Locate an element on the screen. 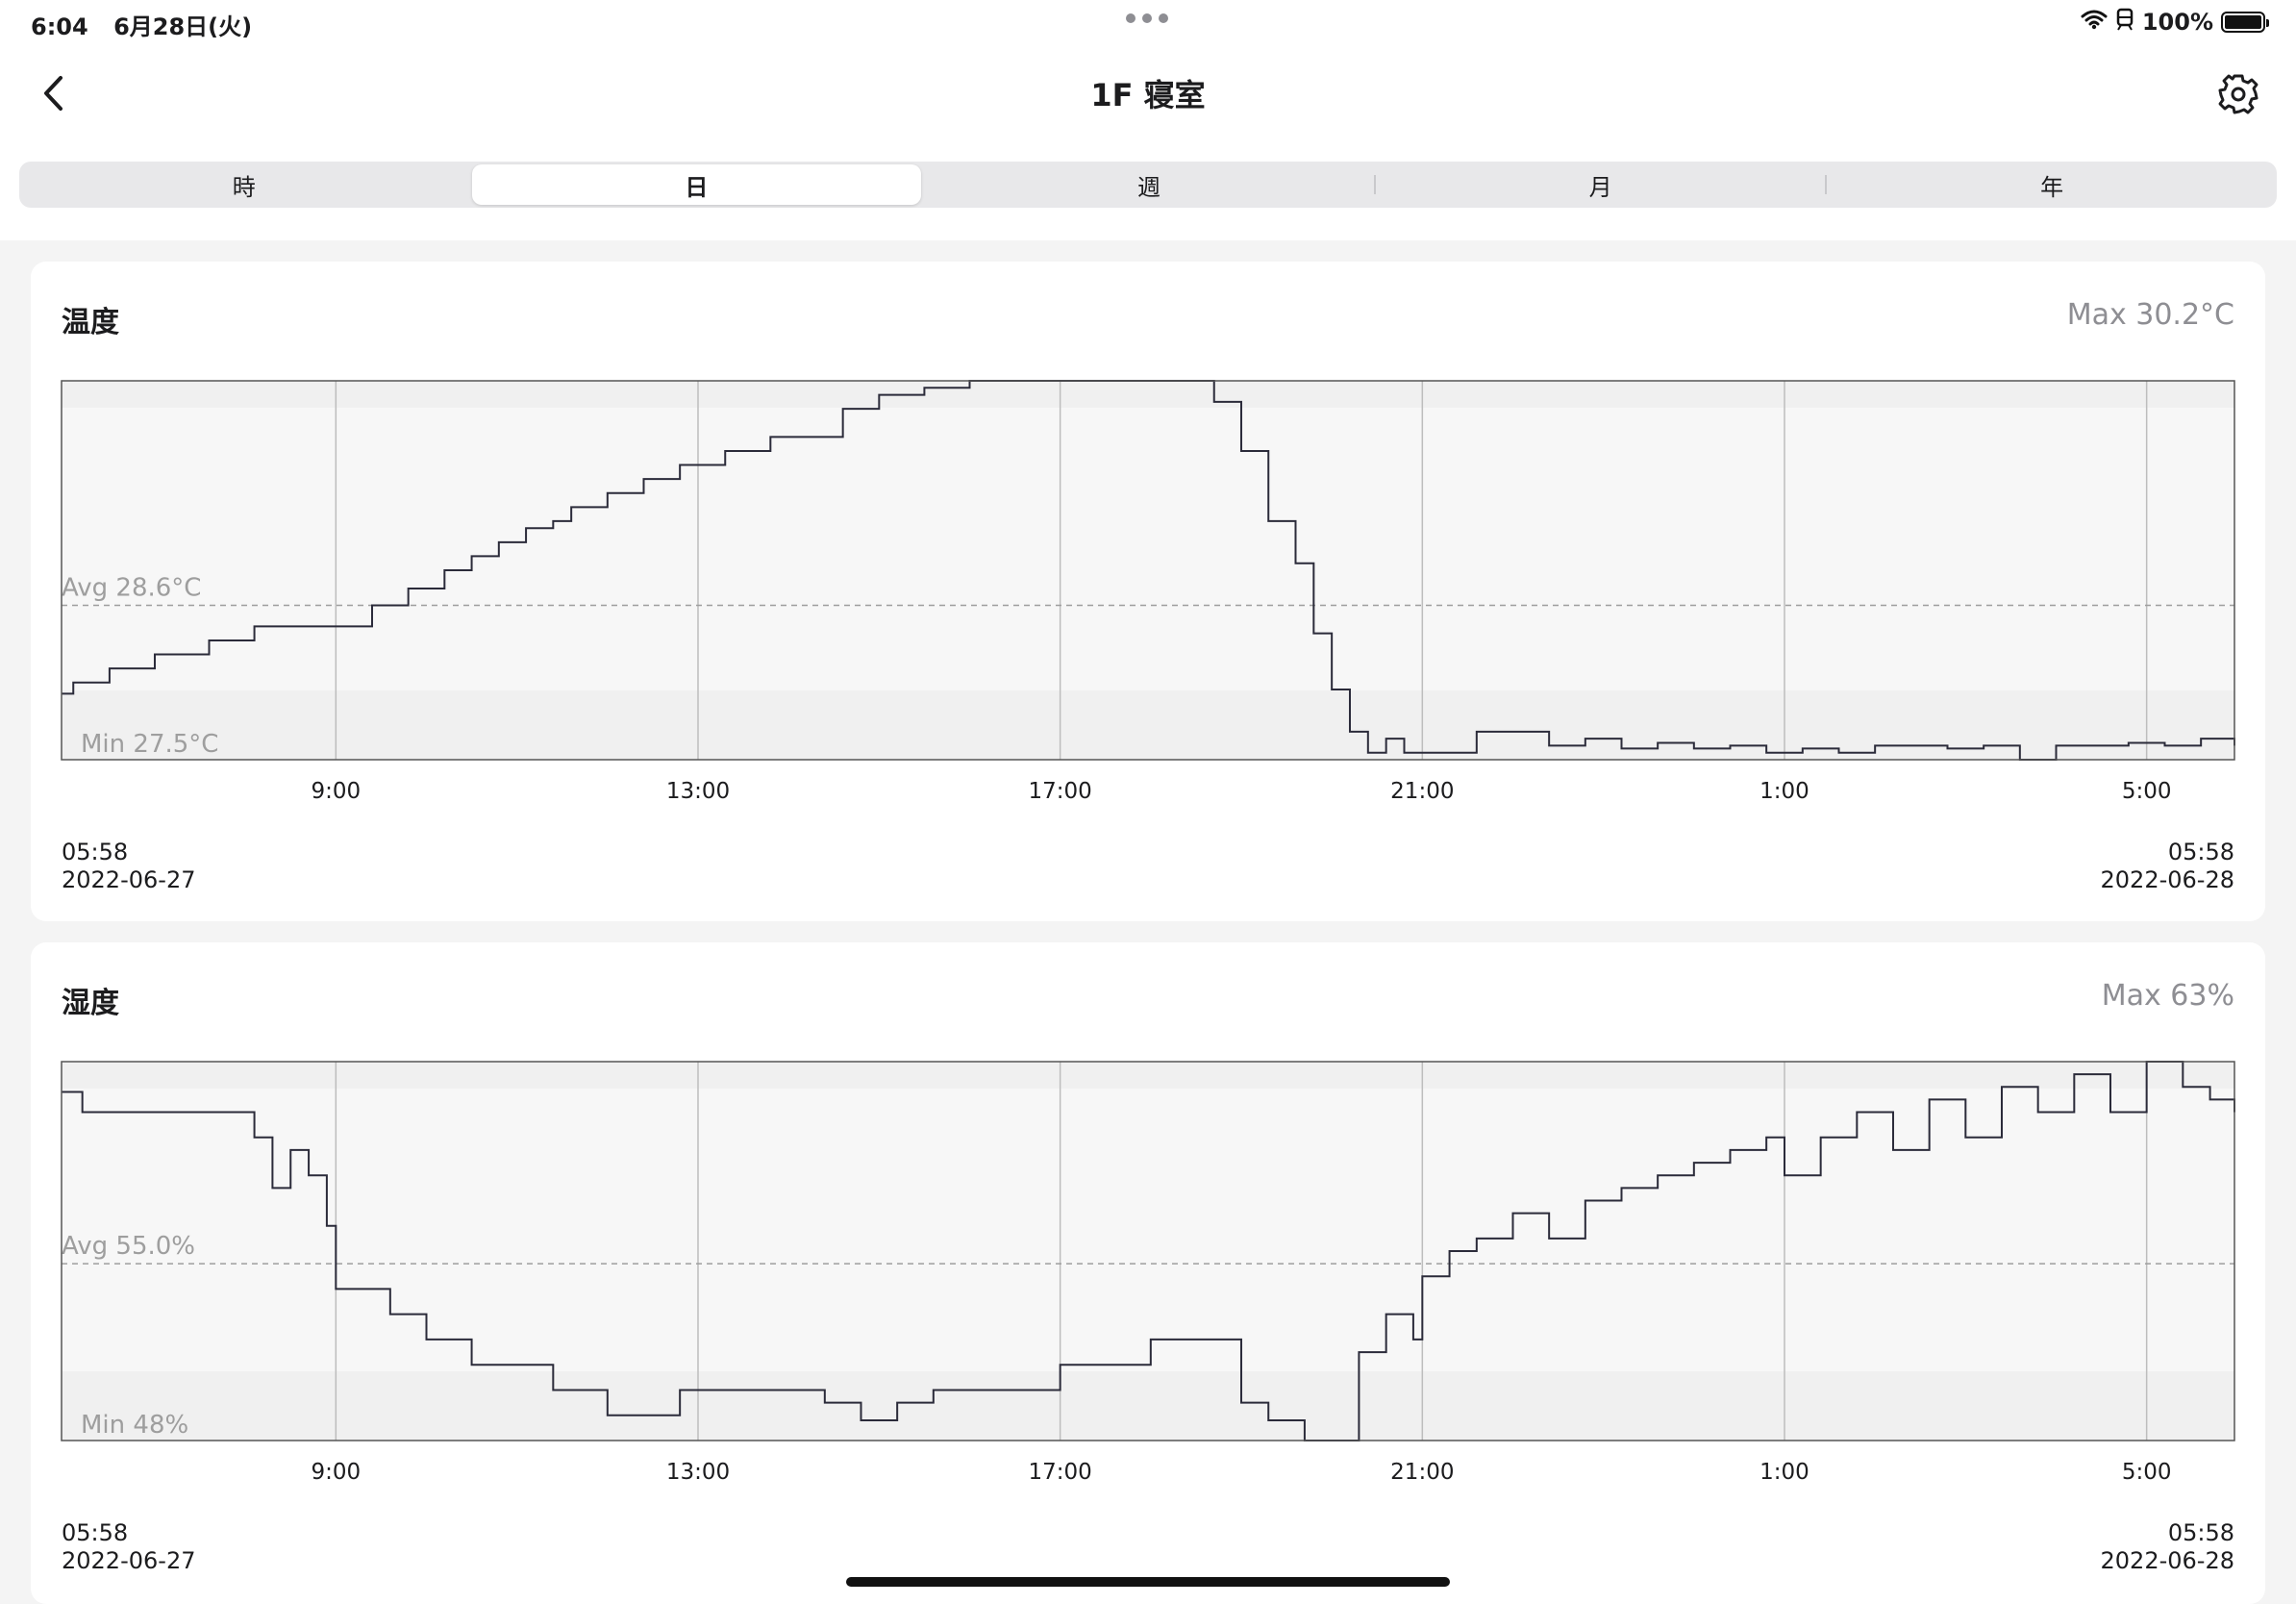 The image size is (2296, 1604). tab-year: 年 is located at coordinates (2052, 185).